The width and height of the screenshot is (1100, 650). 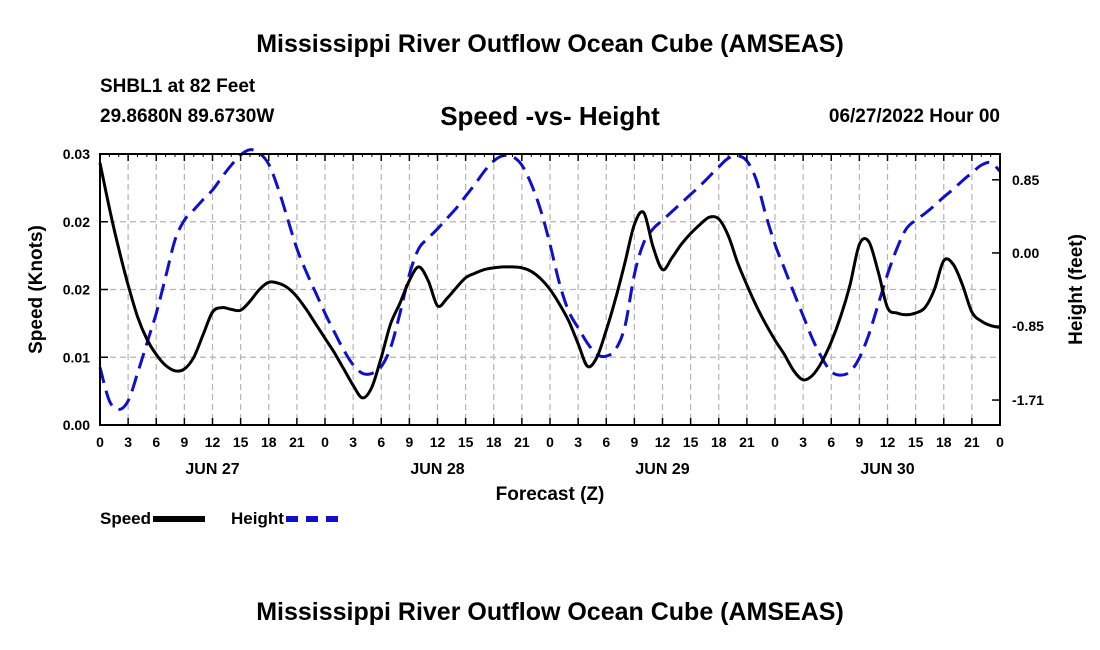 I want to click on legend-height-swatch, so click(x=311, y=519).